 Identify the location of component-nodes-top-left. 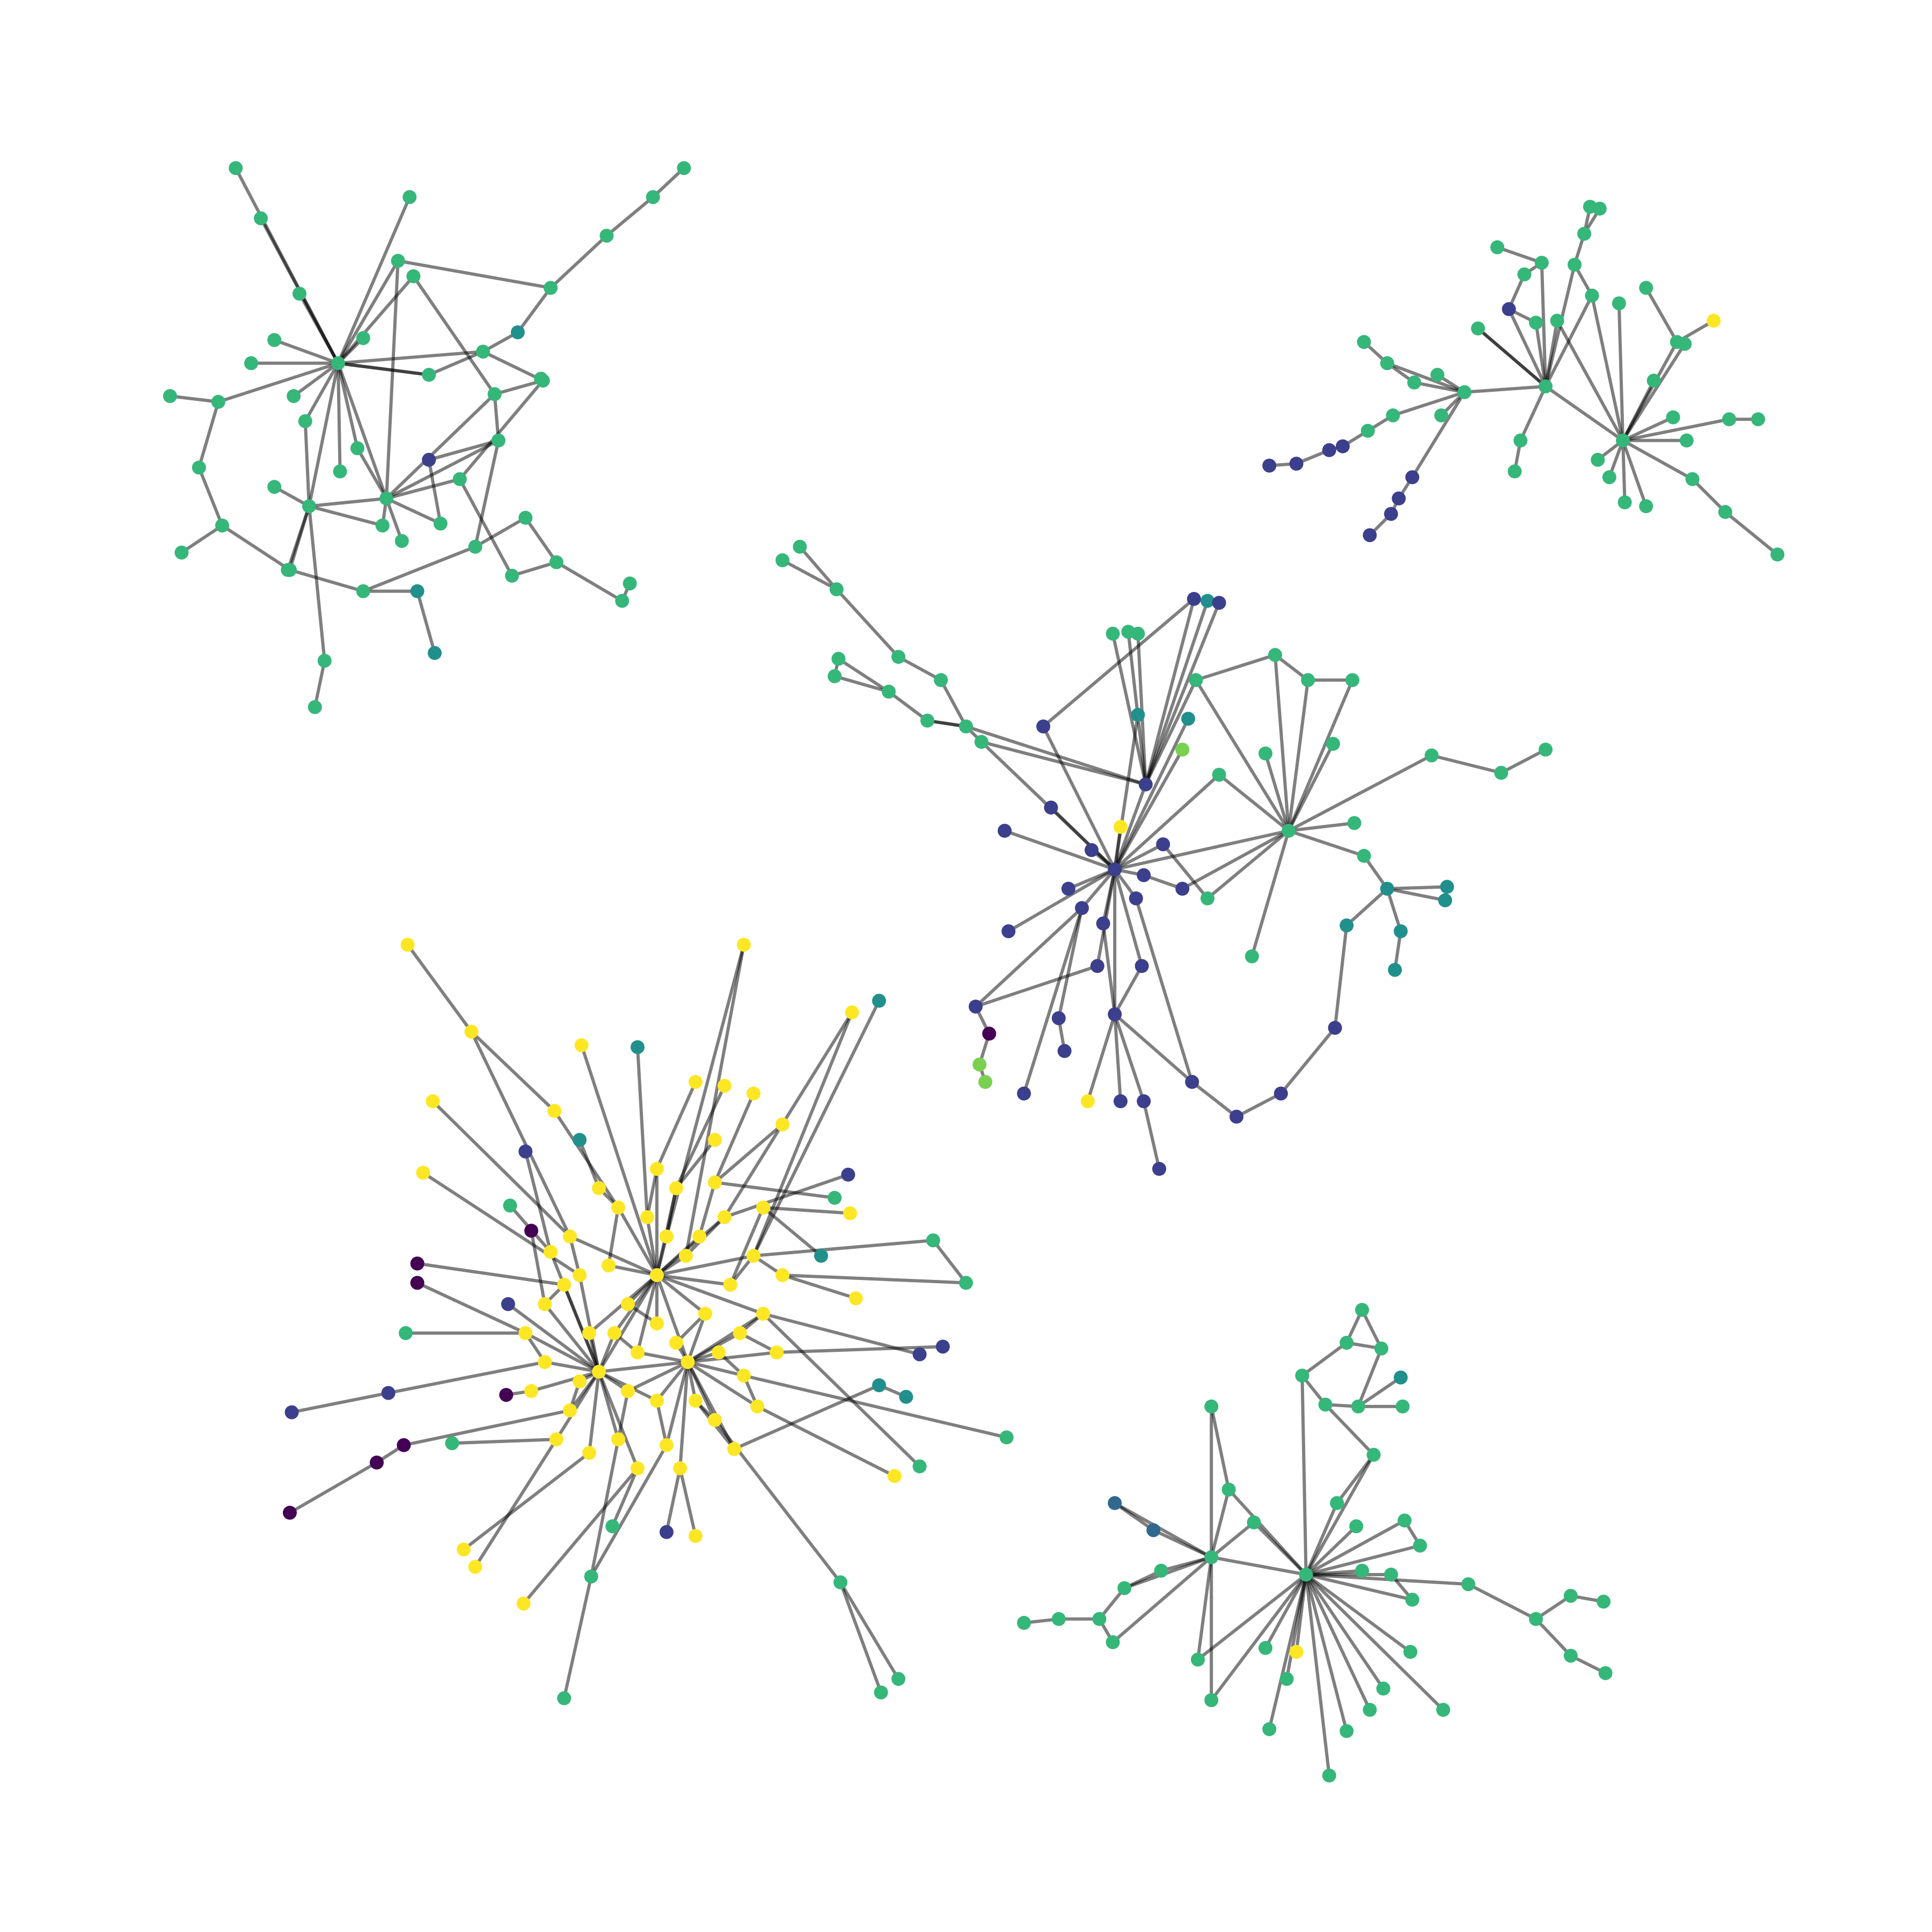
(427, 437).